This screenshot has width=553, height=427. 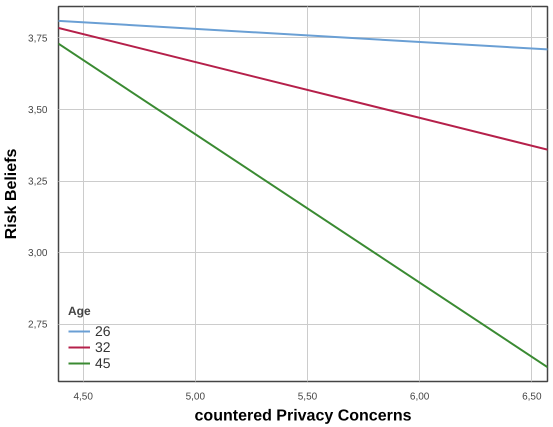 What do you see at coordinates (103, 331) in the screenshot?
I see `legend-label: 26` at bounding box center [103, 331].